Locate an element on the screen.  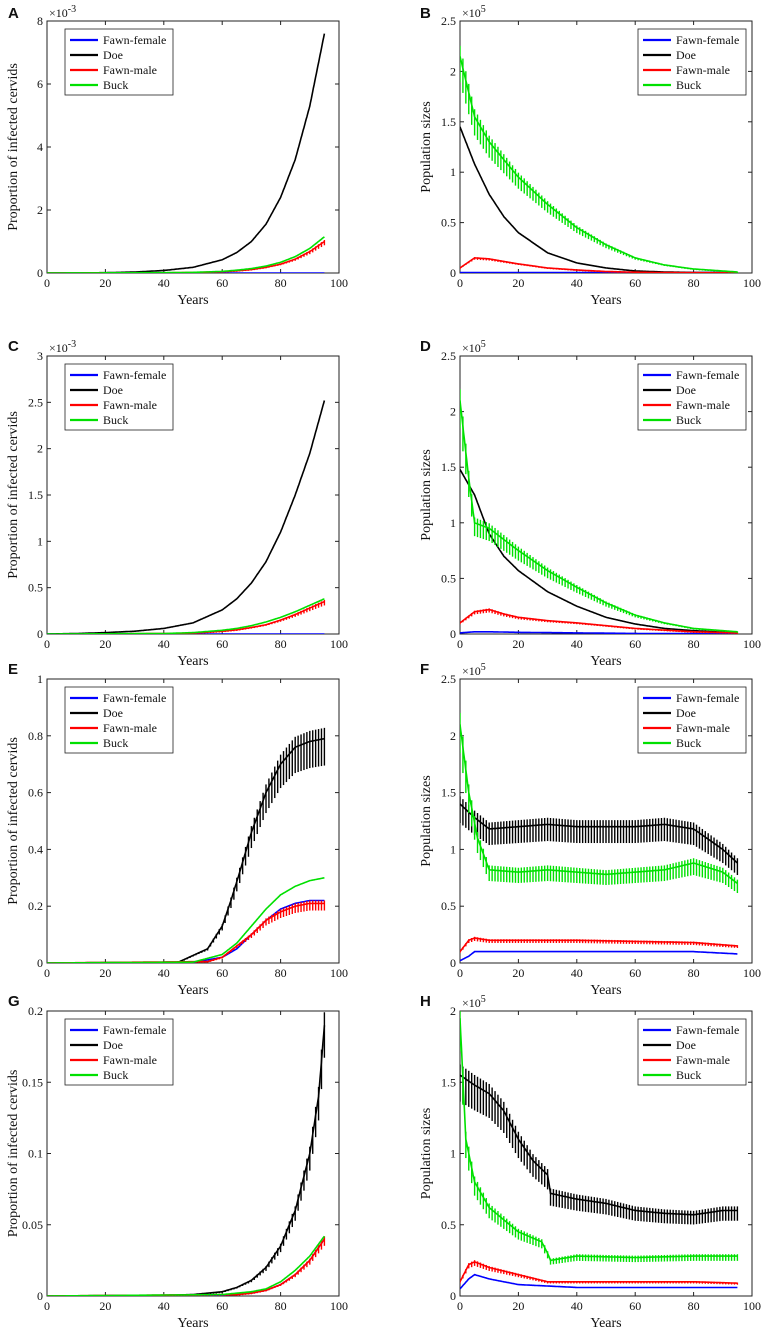
y-axis-title: Population sizes is located at coordinates (426, 146).